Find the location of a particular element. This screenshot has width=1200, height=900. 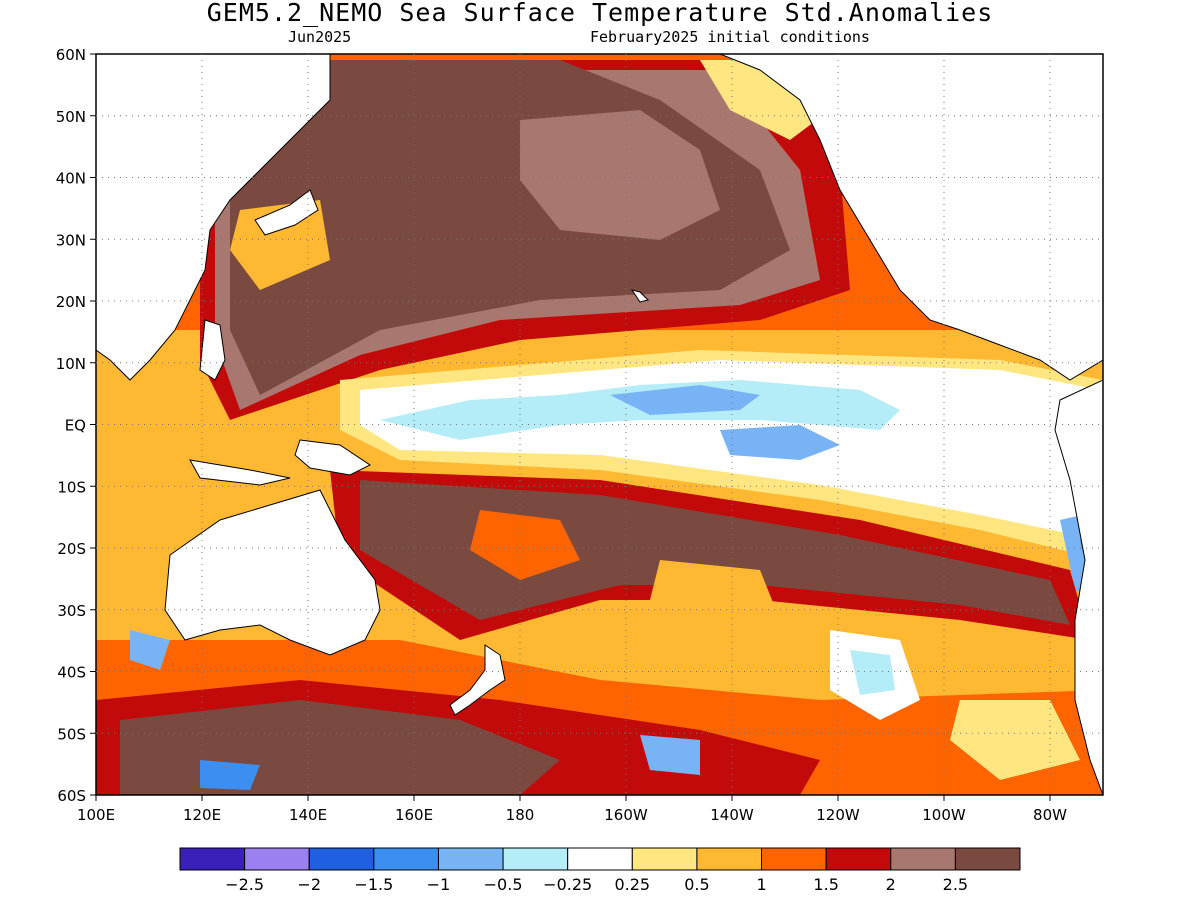

lat-tick-label: 50N is located at coordinates (71, 117).